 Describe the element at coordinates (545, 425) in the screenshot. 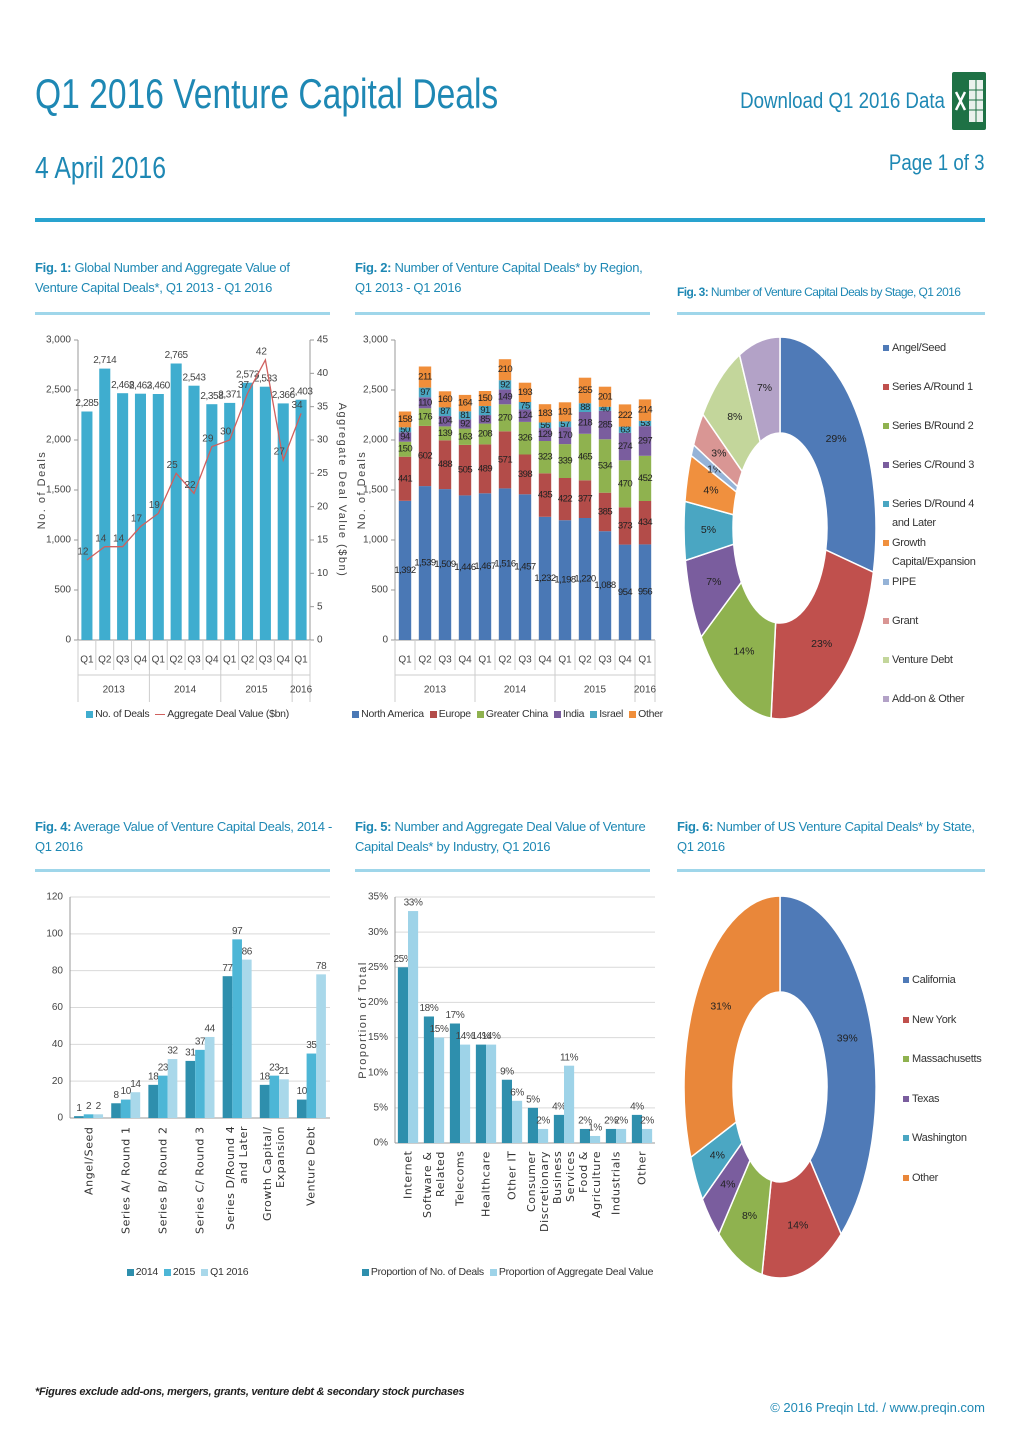

I see `data-label: 56` at that location.